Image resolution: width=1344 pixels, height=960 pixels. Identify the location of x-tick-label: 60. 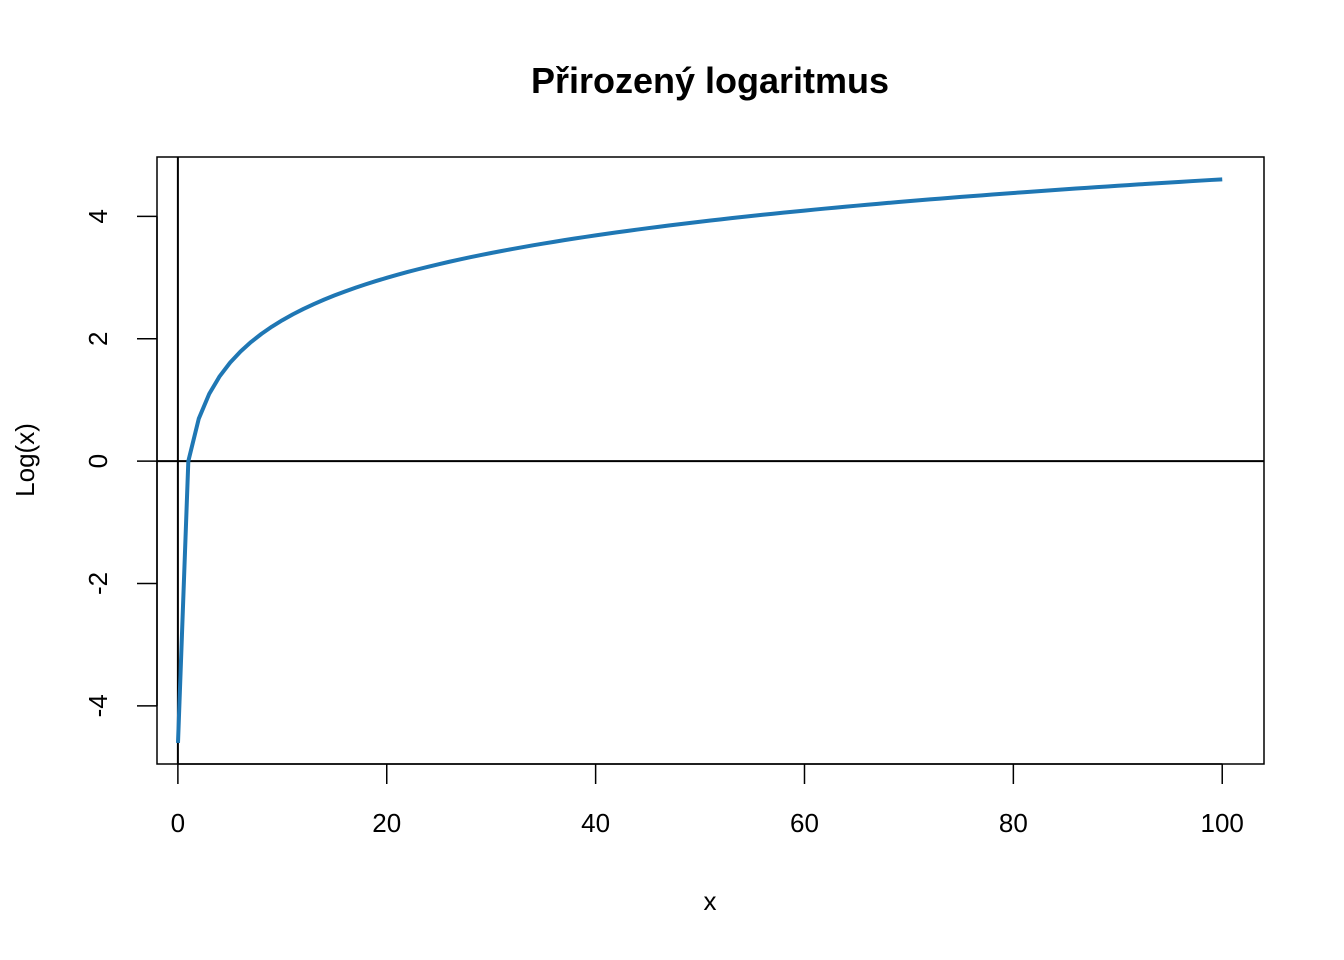
(804, 823).